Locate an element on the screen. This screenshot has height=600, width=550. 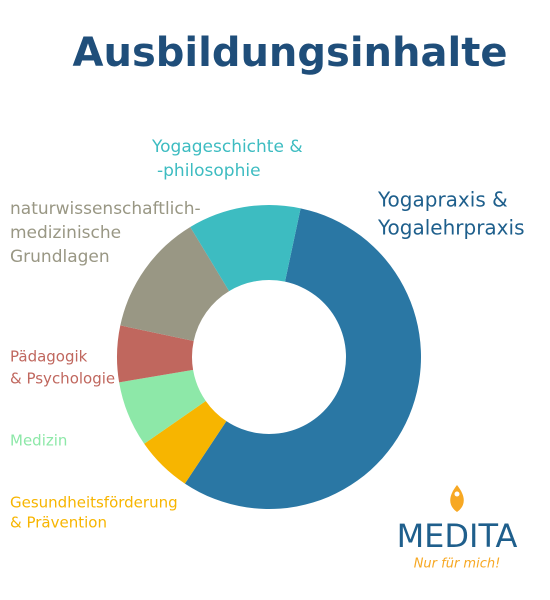
segment-label: medizinische is located at coordinates (65, 233).